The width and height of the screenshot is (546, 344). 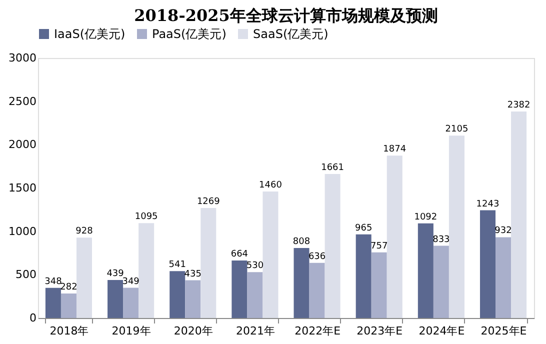 I want to click on y-tick-label: 1000, so click(x=22, y=231).